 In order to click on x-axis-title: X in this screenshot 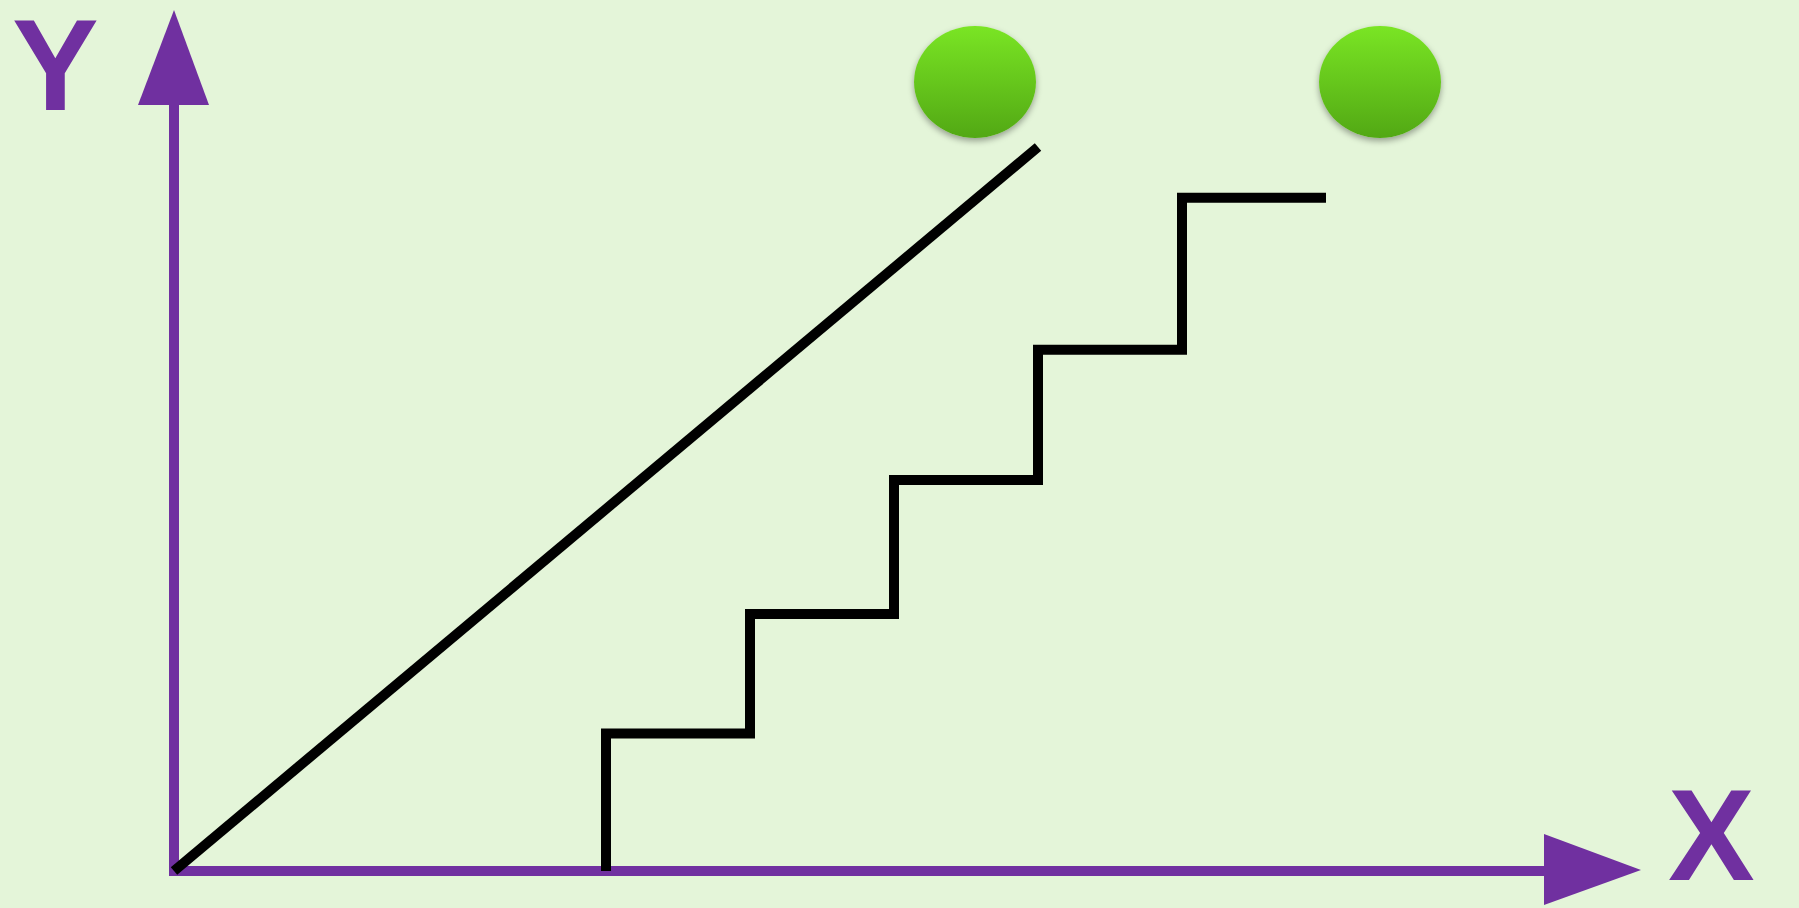, I will do `click(1711, 835)`.